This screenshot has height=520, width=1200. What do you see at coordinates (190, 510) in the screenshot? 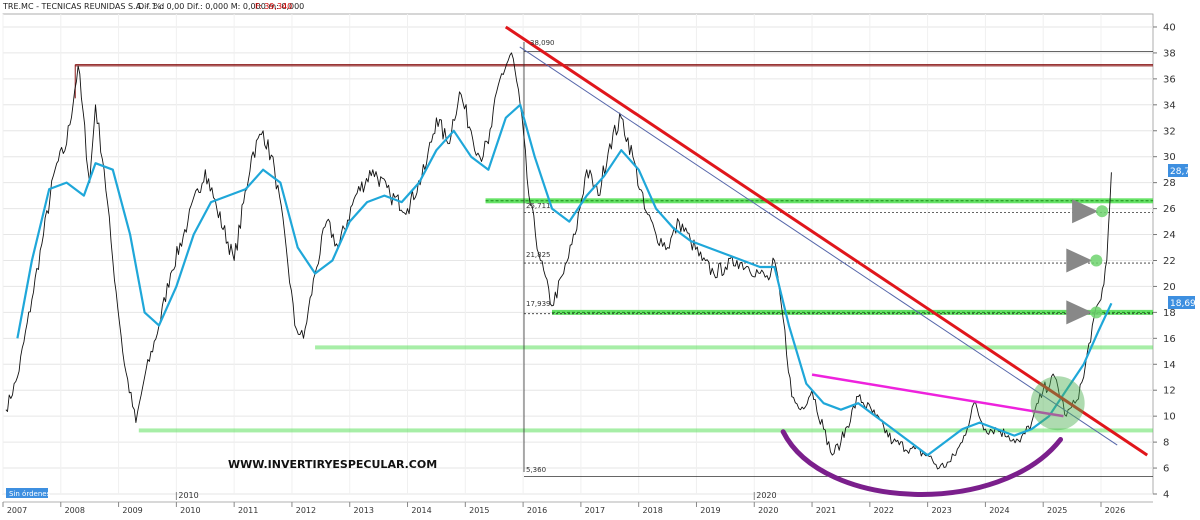
I see `x-tick-label: 2010` at bounding box center [190, 510].